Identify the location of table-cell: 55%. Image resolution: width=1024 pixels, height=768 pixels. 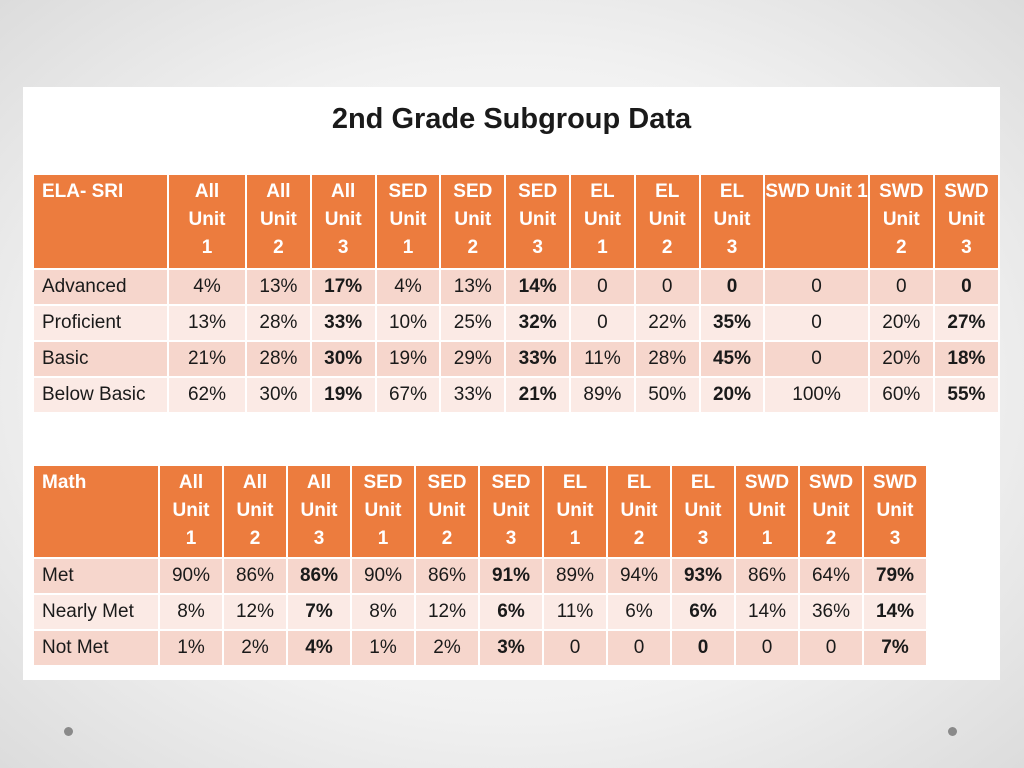
(966, 395).